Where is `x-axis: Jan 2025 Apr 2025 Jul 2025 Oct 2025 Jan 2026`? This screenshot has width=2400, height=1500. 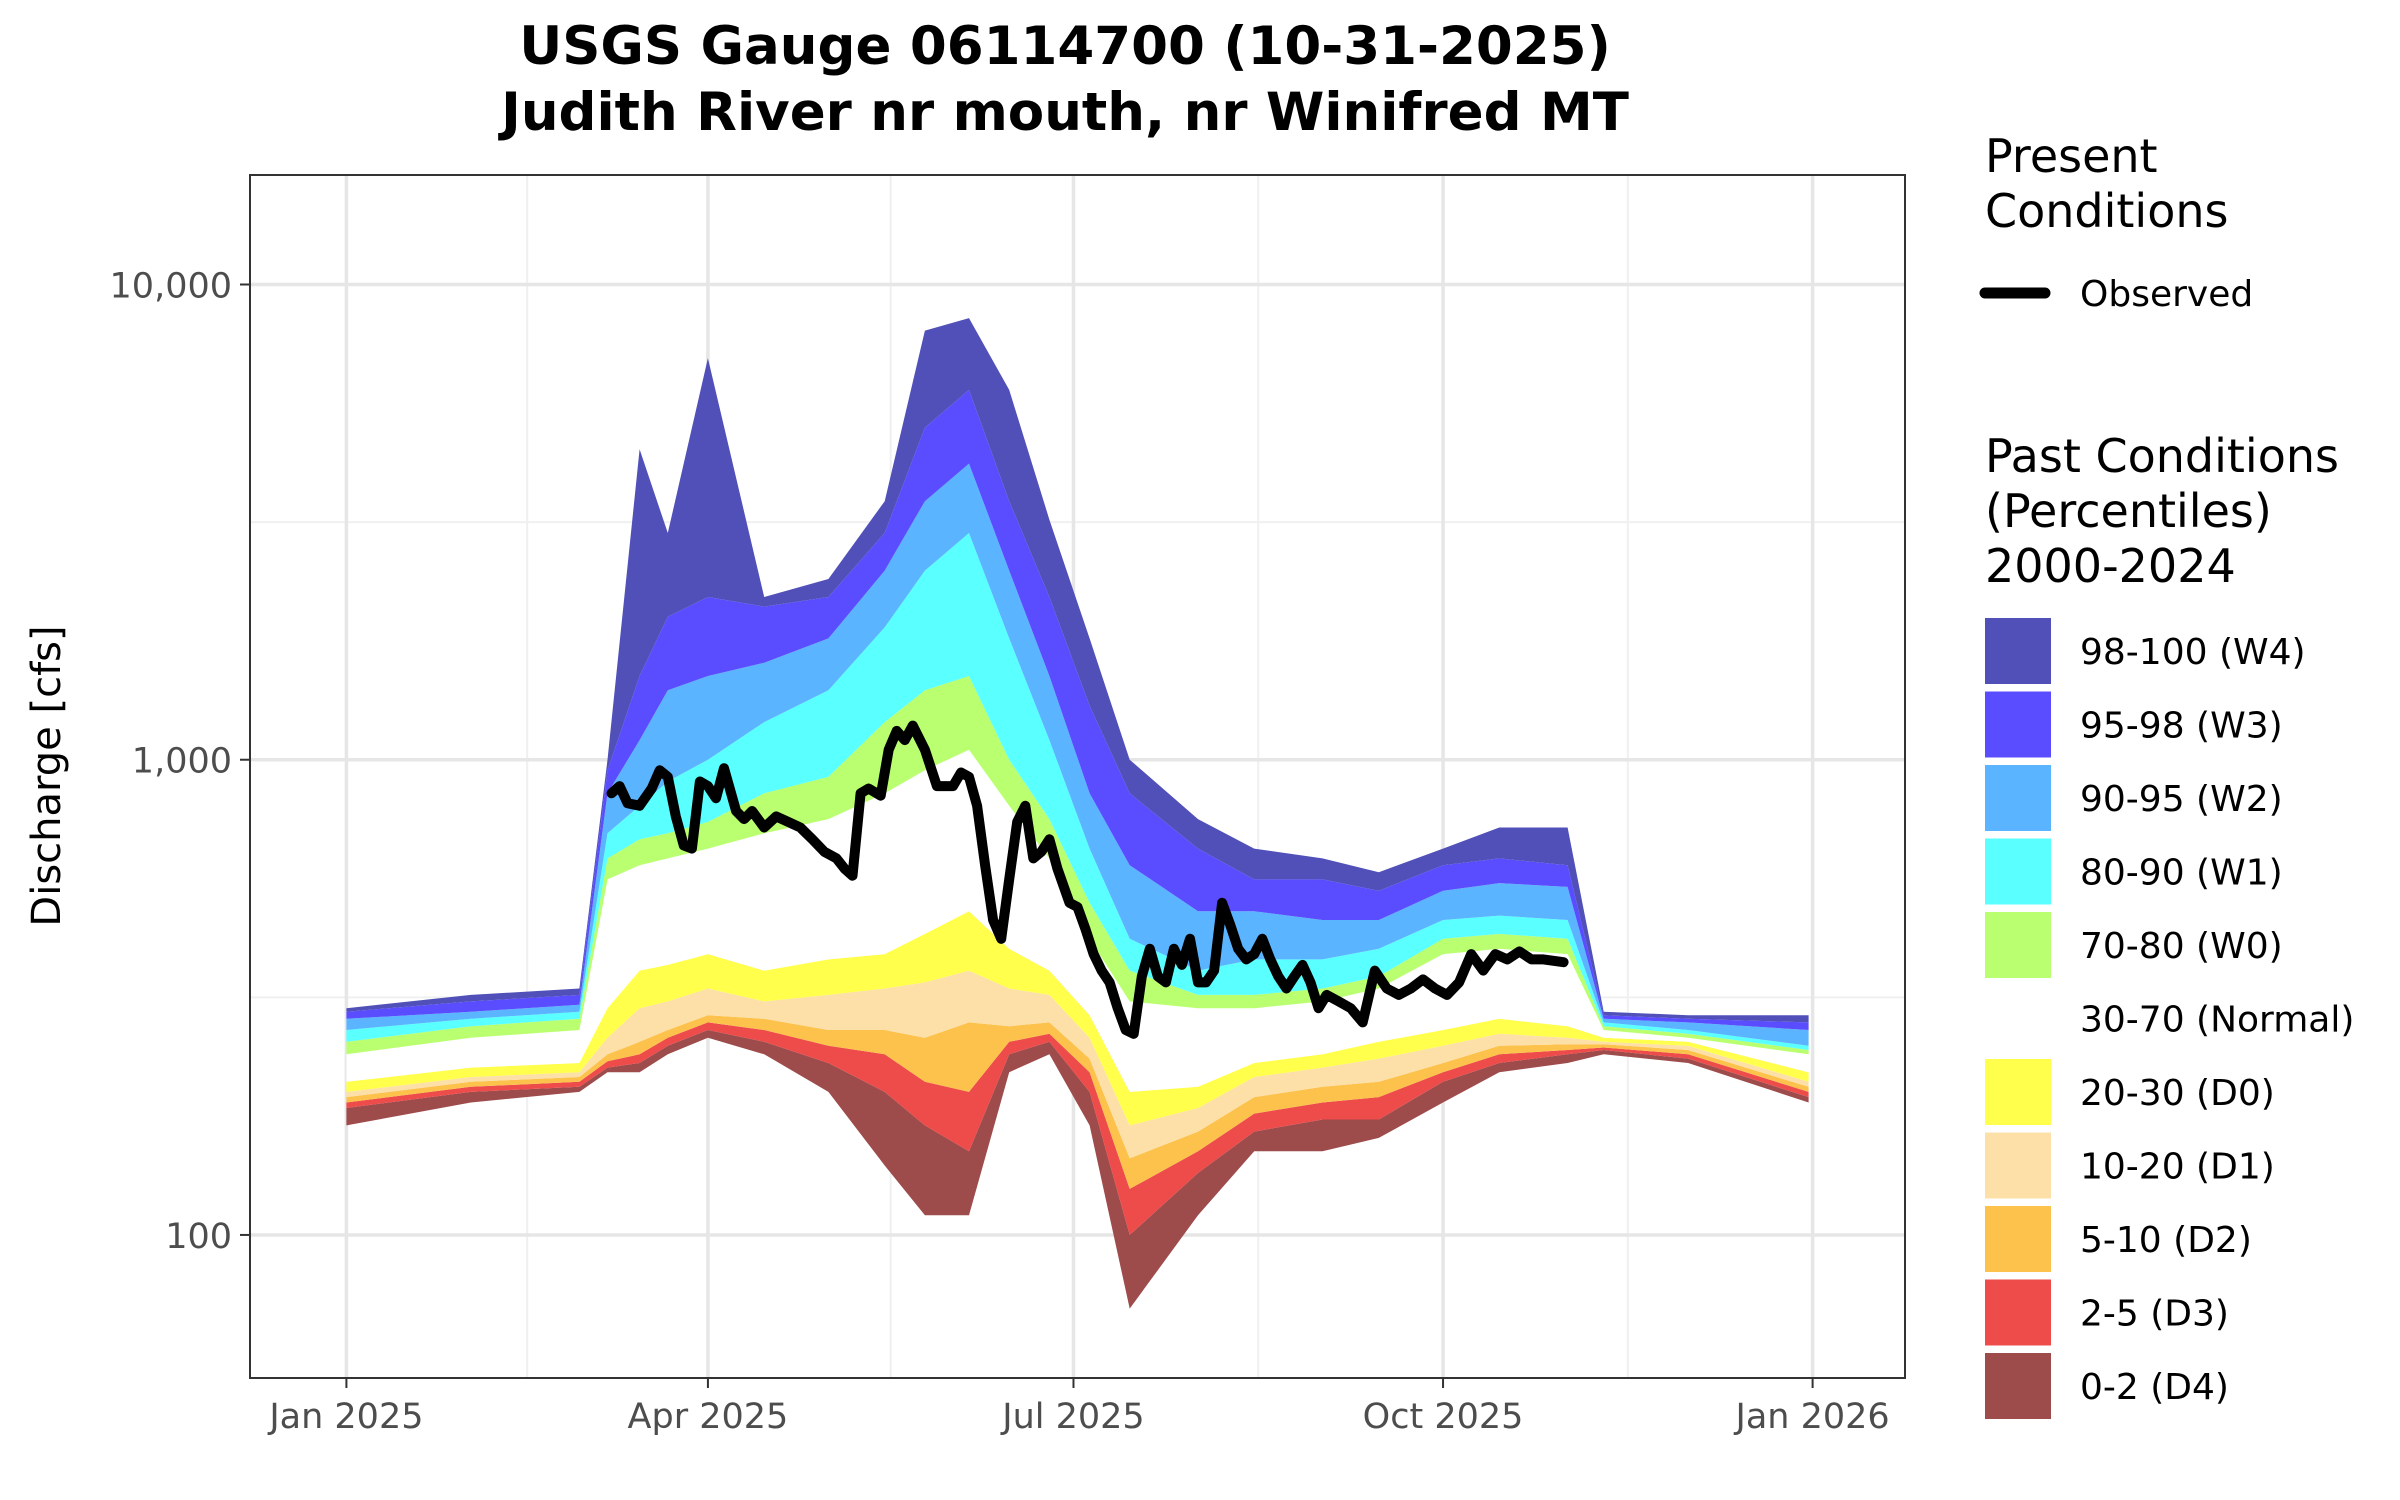
x-axis: Jan 2025 Apr 2025 Jul 2025 Oct 2025 Jan 2026 is located at coordinates (1078, 1407).